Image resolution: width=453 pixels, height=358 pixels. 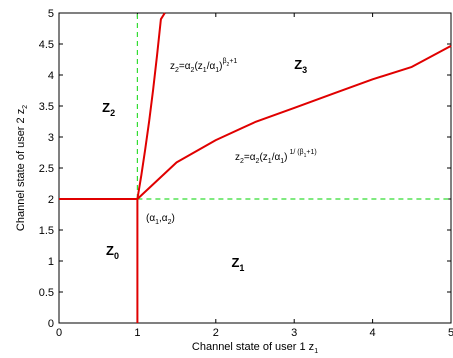 I want to click on y-tick-label: 1.5, so click(x=46, y=231).